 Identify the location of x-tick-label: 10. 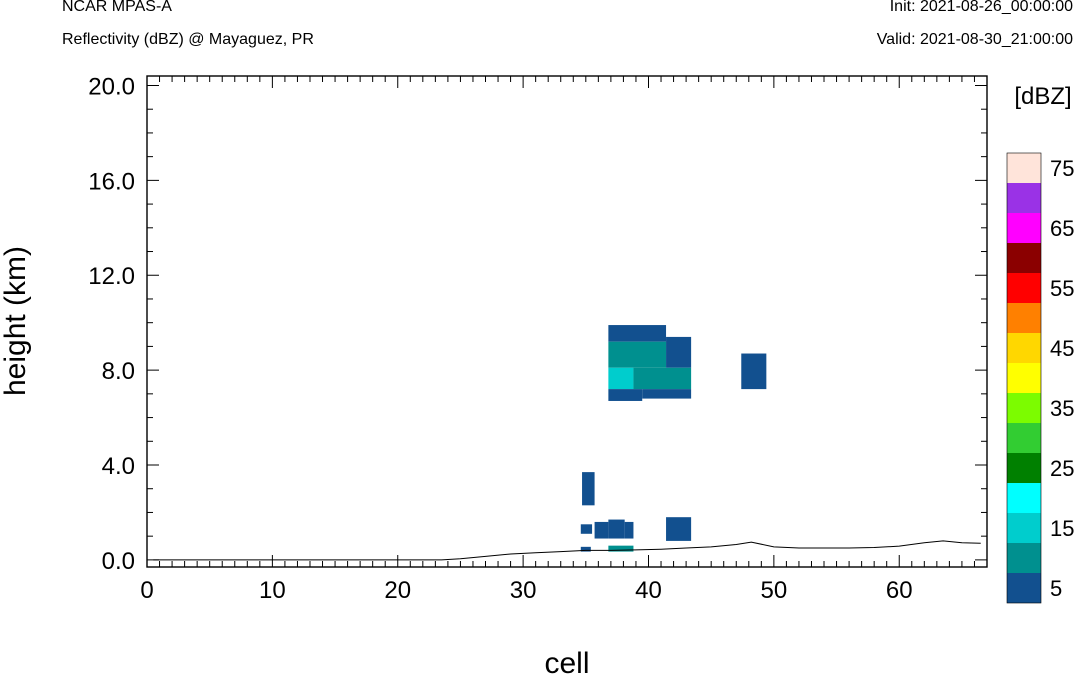
(272, 590).